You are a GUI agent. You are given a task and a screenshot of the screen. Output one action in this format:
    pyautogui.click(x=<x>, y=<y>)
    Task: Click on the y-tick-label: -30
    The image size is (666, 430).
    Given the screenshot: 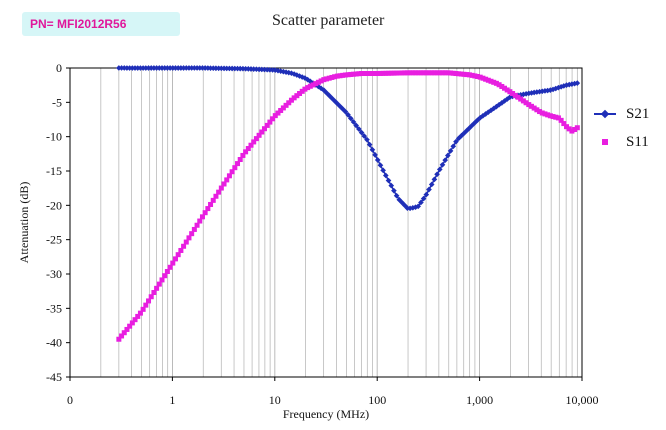 What is the action you would take?
    pyautogui.click(x=54, y=274)
    